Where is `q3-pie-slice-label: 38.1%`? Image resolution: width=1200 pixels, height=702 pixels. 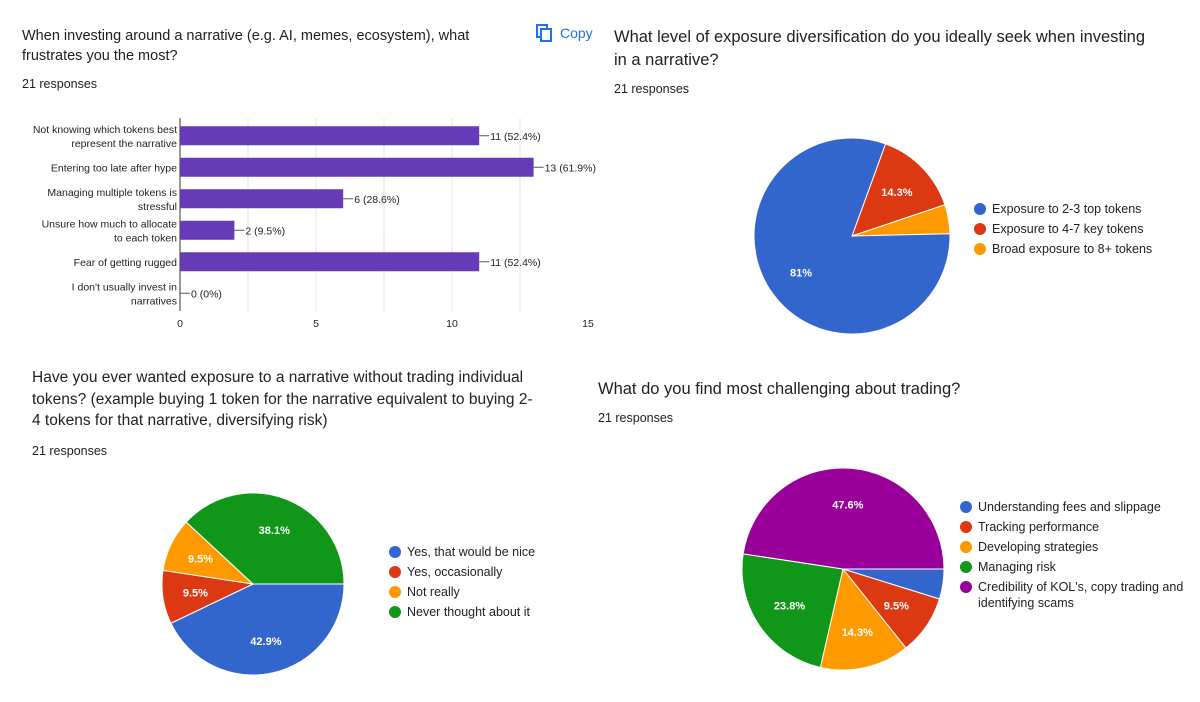
q3-pie-slice-label: 38.1% is located at coordinates (274, 531).